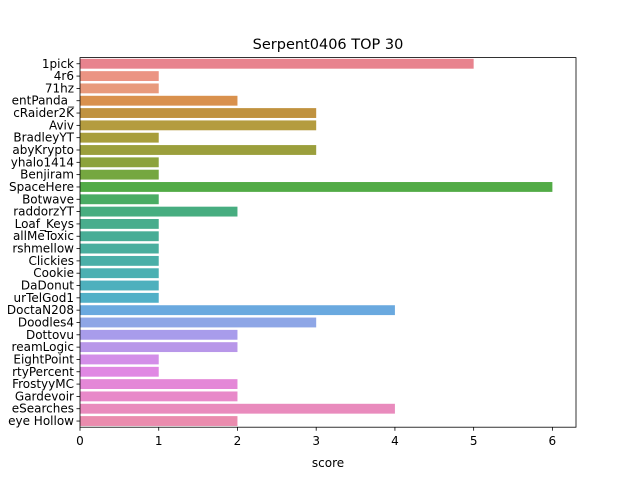  What do you see at coordinates (238, 441) in the screenshot?
I see `x-tick-label: 2` at bounding box center [238, 441].